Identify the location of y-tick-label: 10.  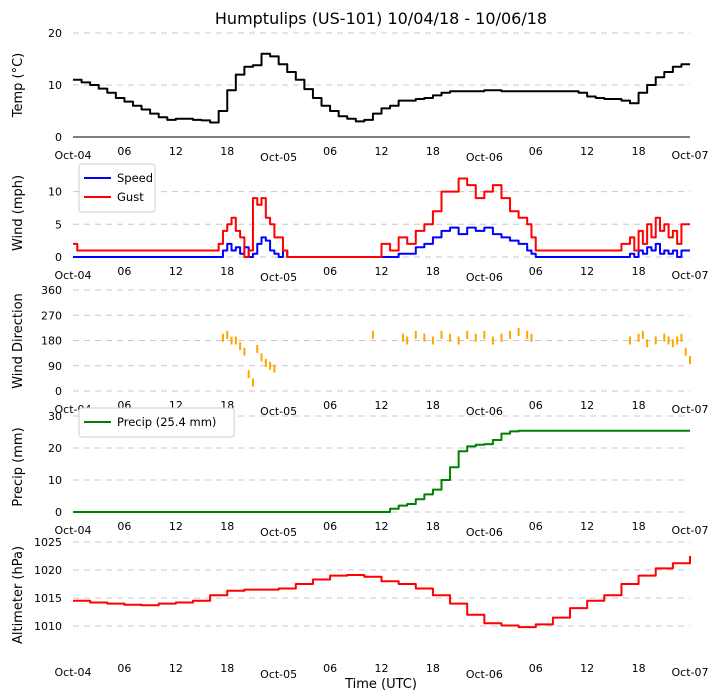
(55, 480).